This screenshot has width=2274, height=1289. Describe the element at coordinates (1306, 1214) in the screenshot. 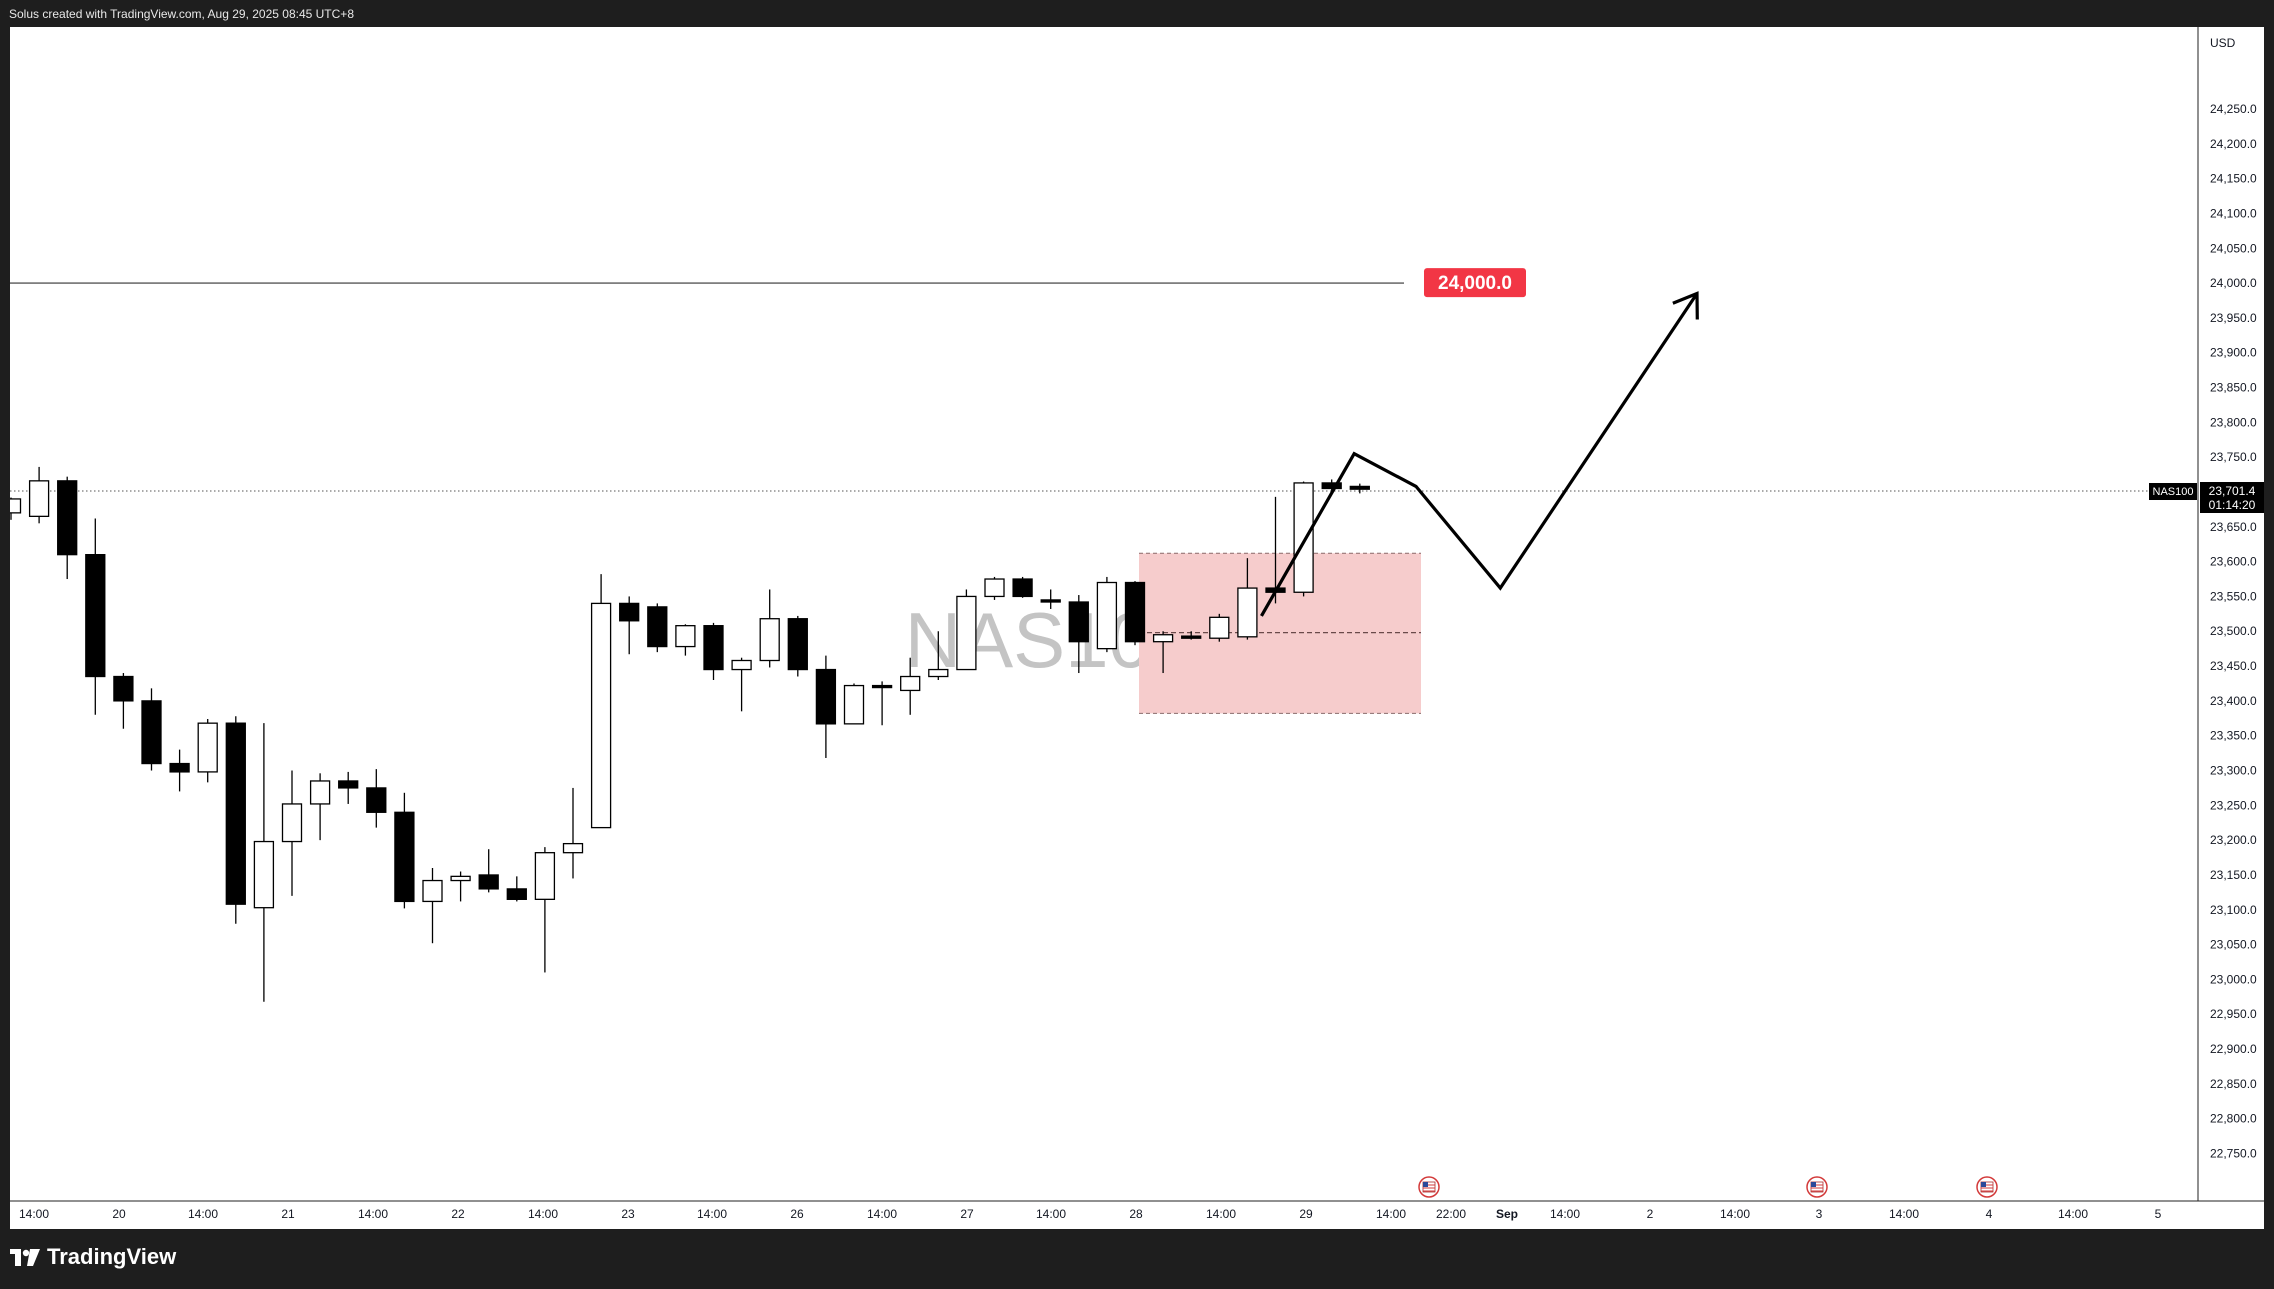

I see `x-tick-label: 29` at that location.